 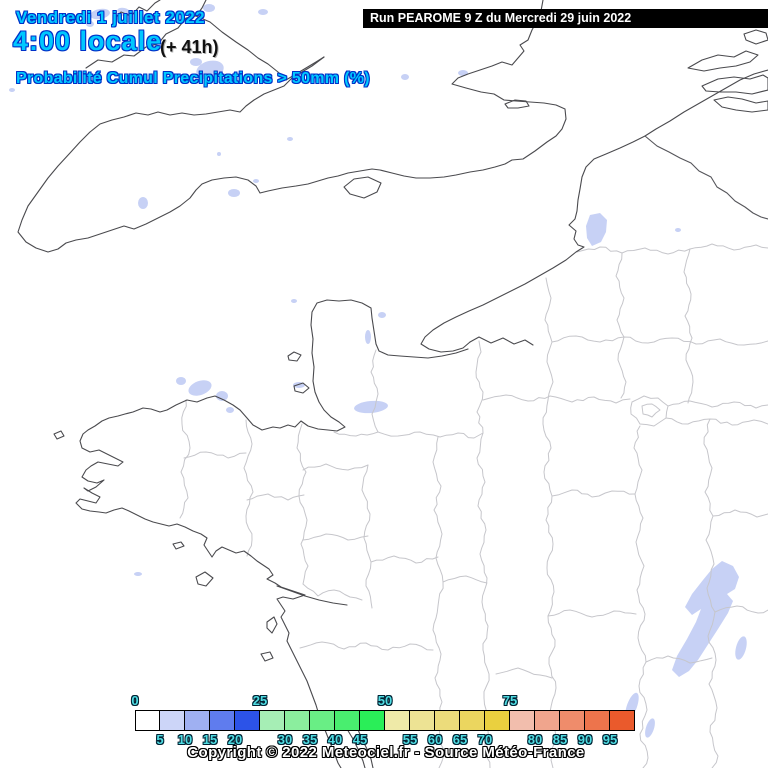 What do you see at coordinates (460, 739) in the screenshot?
I see `legend-tick-label: 65` at bounding box center [460, 739].